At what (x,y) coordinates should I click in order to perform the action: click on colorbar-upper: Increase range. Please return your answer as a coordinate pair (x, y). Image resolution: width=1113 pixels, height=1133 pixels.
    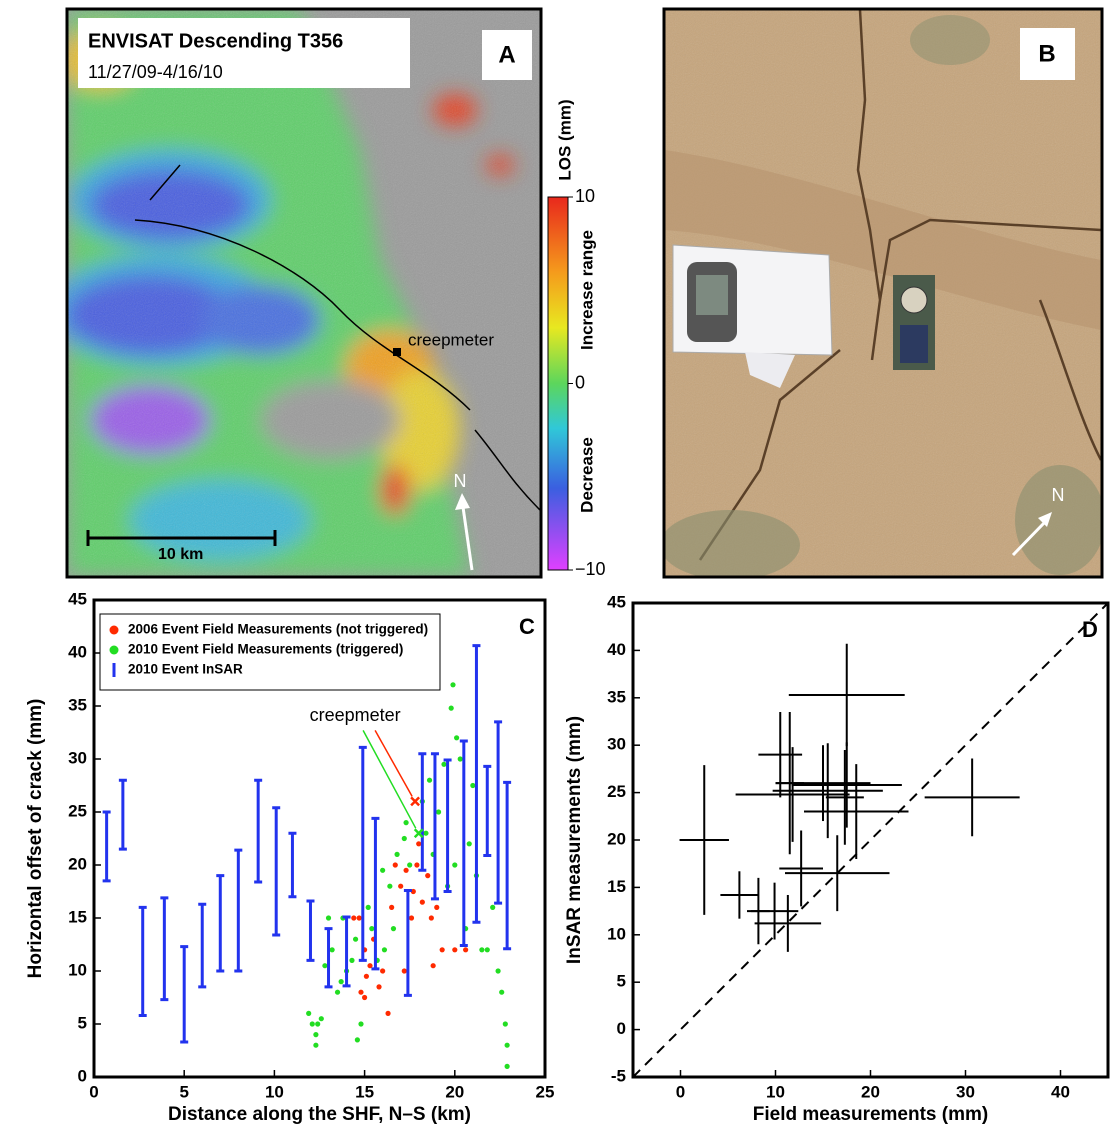
    Looking at the image, I should click on (586, 290).